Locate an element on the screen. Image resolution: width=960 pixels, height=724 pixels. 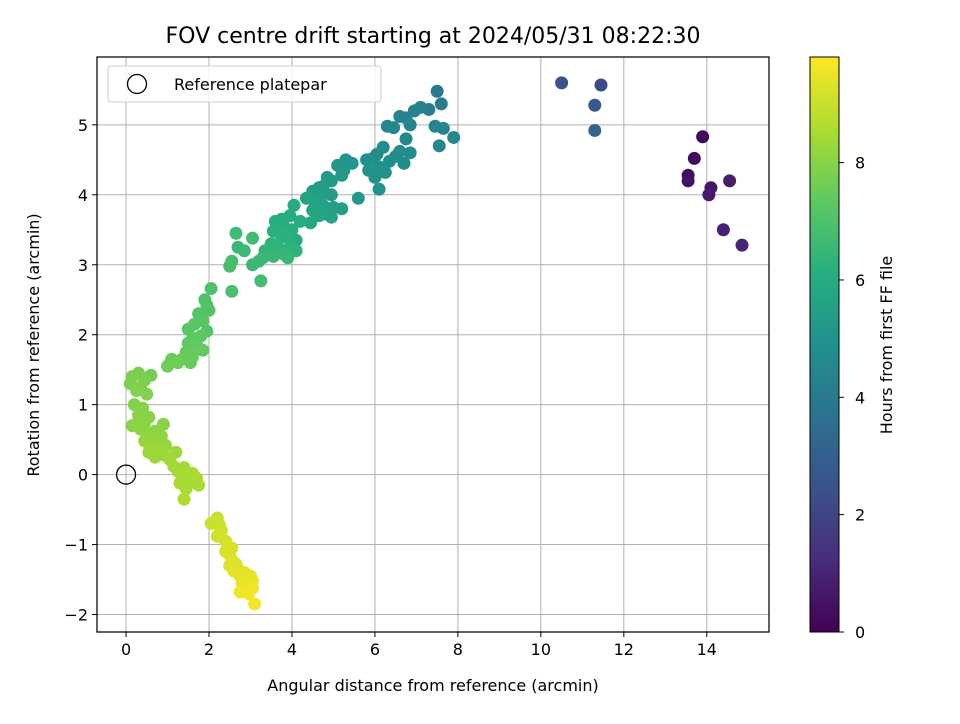
reference-point is located at coordinates (126, 474).